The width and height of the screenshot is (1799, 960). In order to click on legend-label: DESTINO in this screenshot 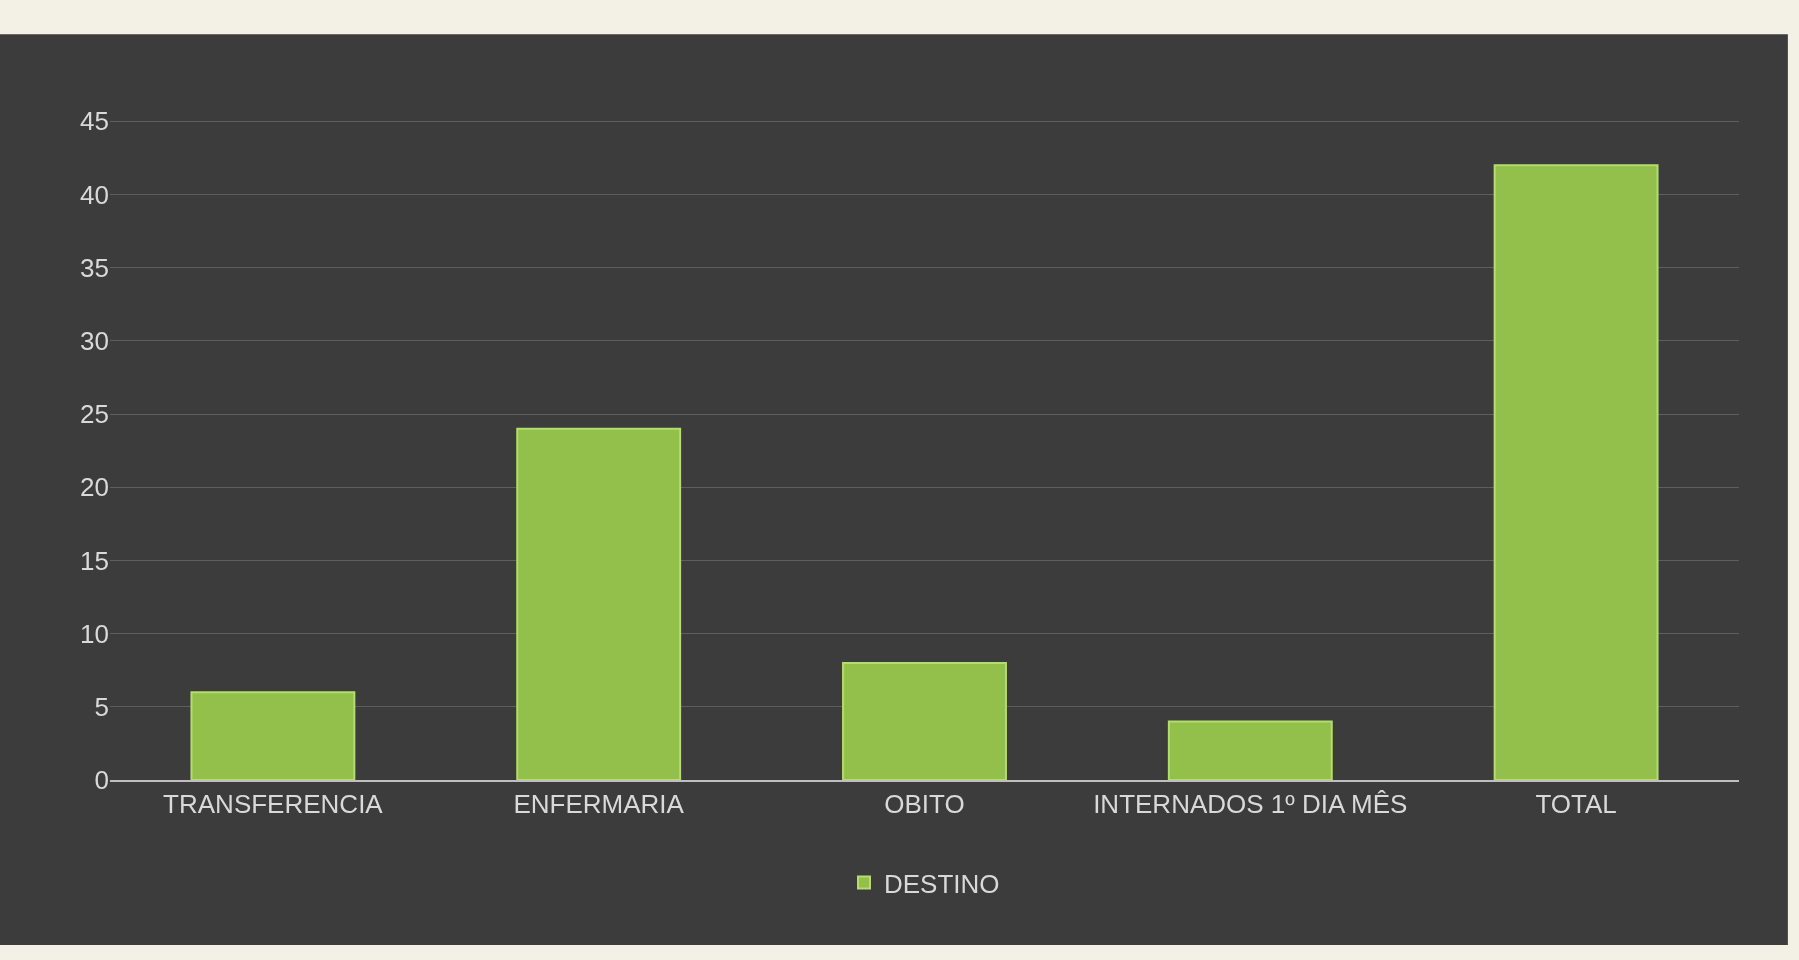, I will do `click(942, 883)`.